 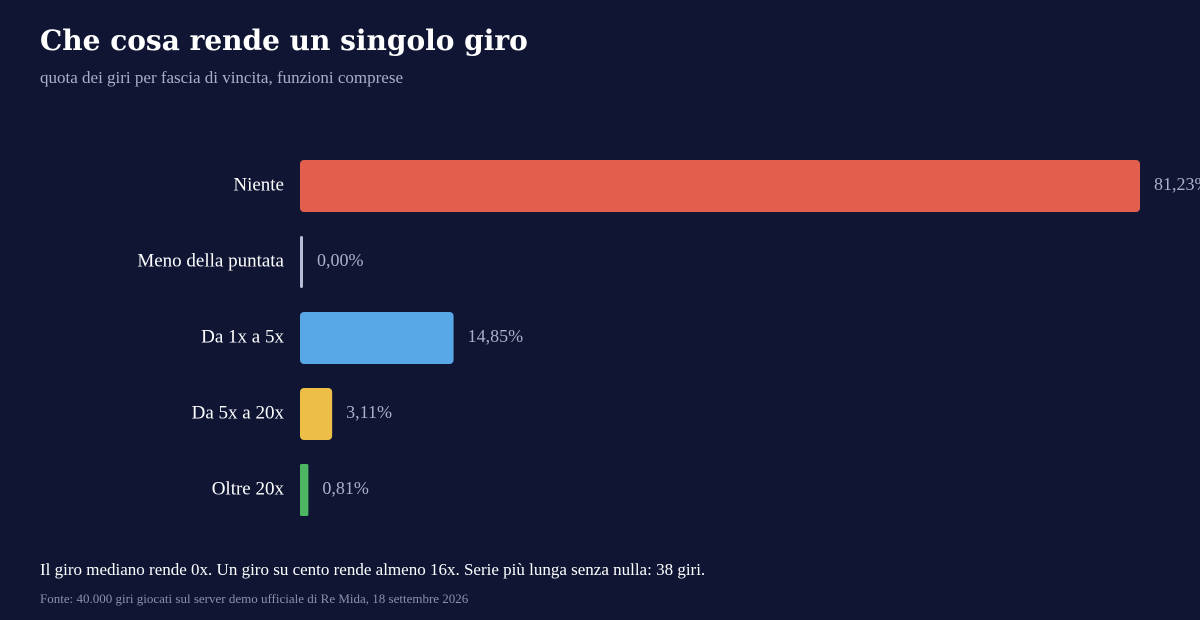 What do you see at coordinates (258, 184) in the screenshot?
I see `category-label-niente: Niente` at bounding box center [258, 184].